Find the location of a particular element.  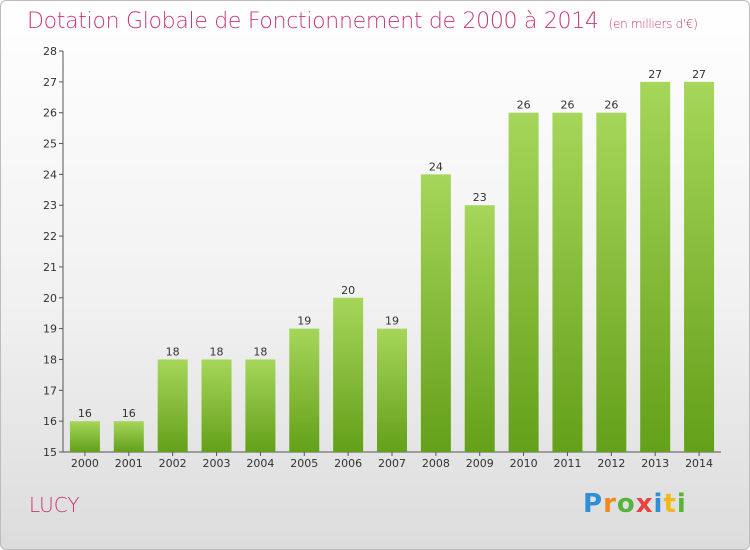

bar-value-label: 20 is located at coordinates (348, 290).